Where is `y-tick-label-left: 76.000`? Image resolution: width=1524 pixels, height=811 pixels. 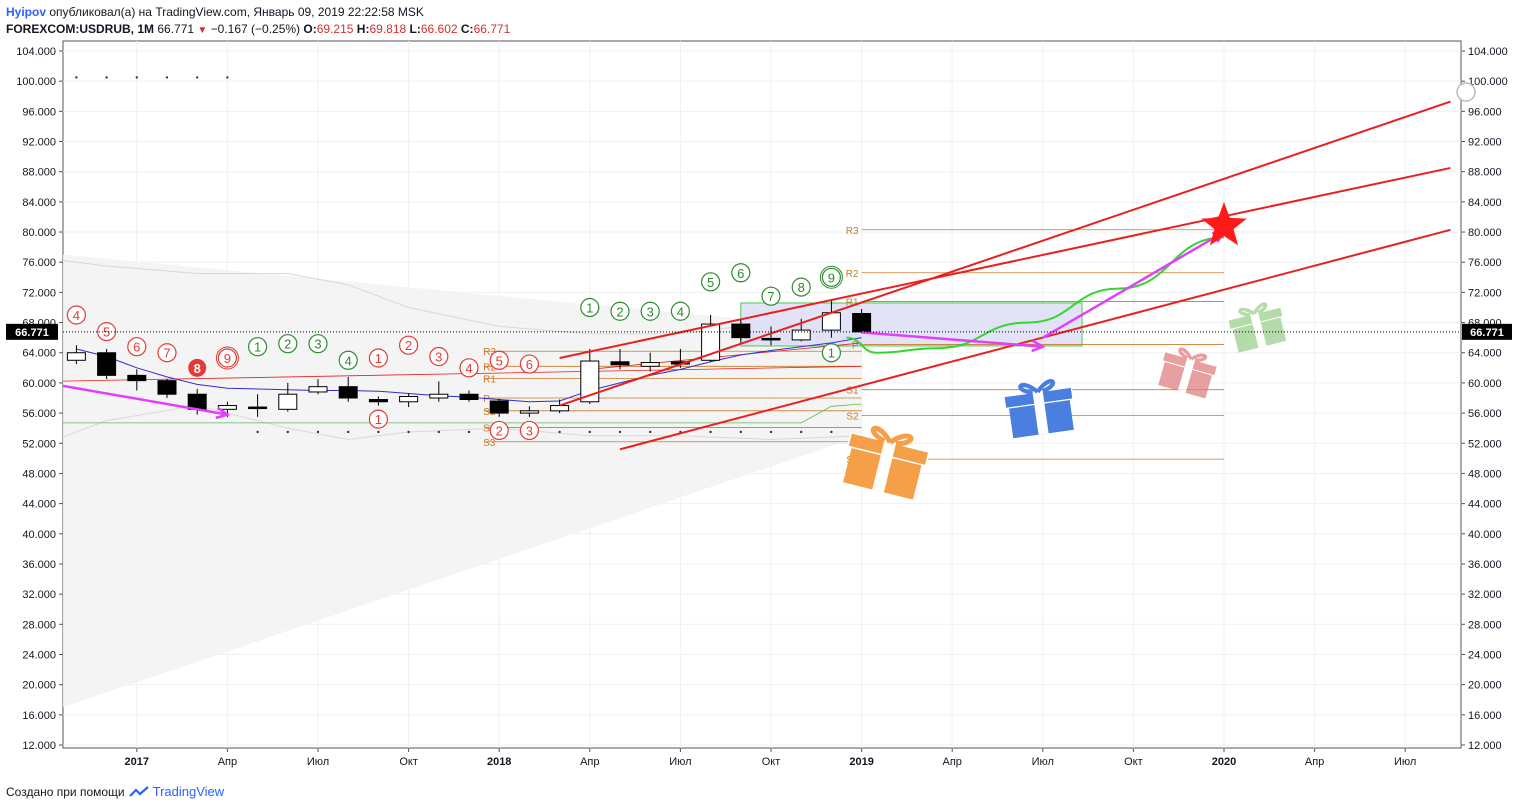 y-tick-label-left: 76.000 is located at coordinates (39, 263).